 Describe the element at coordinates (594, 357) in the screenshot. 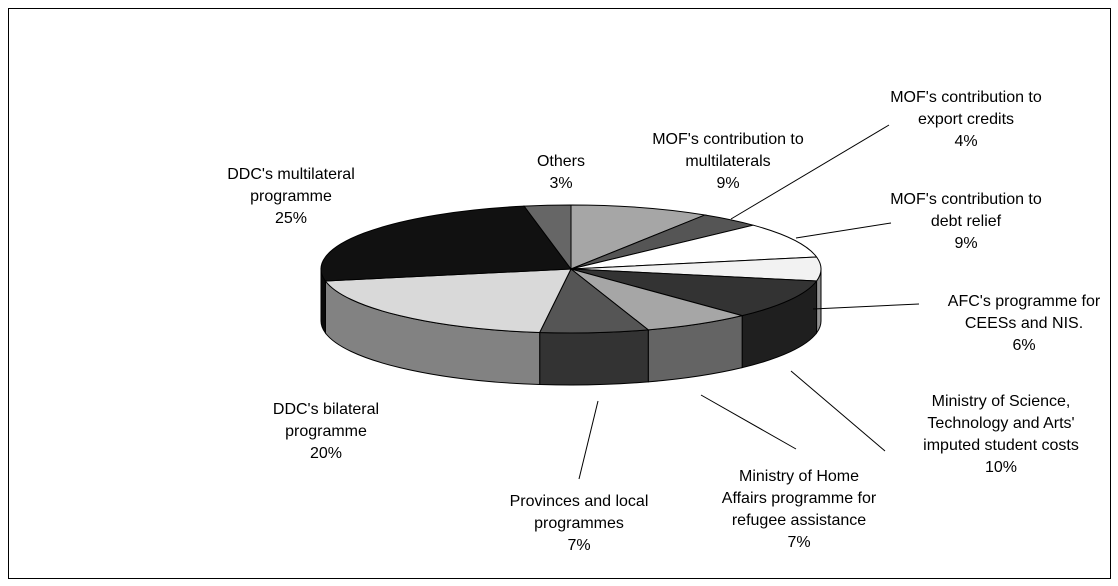

I see `slice-side` at that location.